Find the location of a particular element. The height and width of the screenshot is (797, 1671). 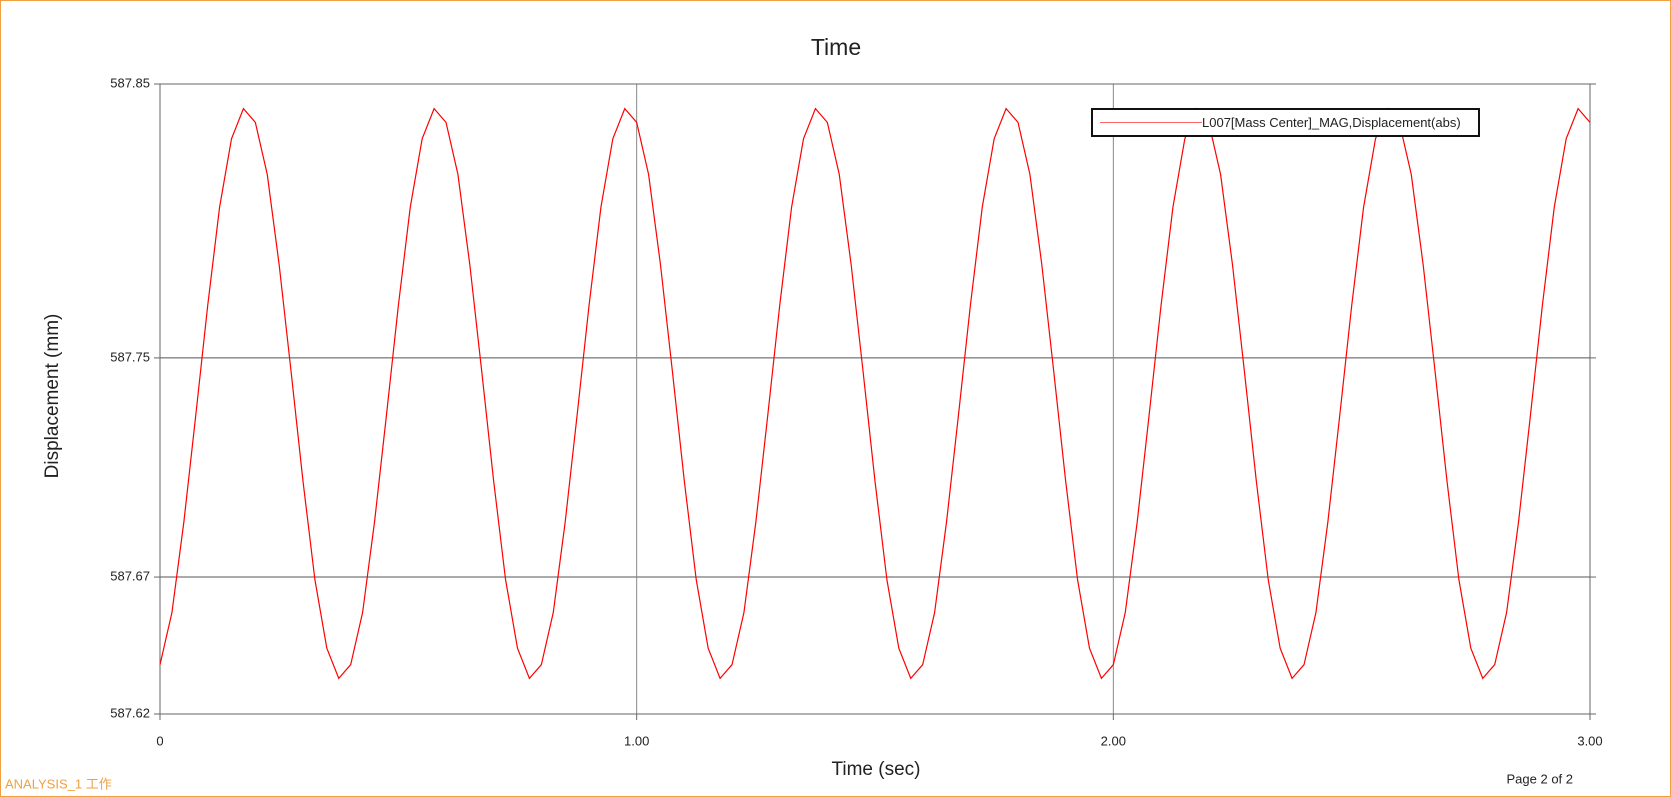

x-tick-label: 1.00 is located at coordinates (636, 740).